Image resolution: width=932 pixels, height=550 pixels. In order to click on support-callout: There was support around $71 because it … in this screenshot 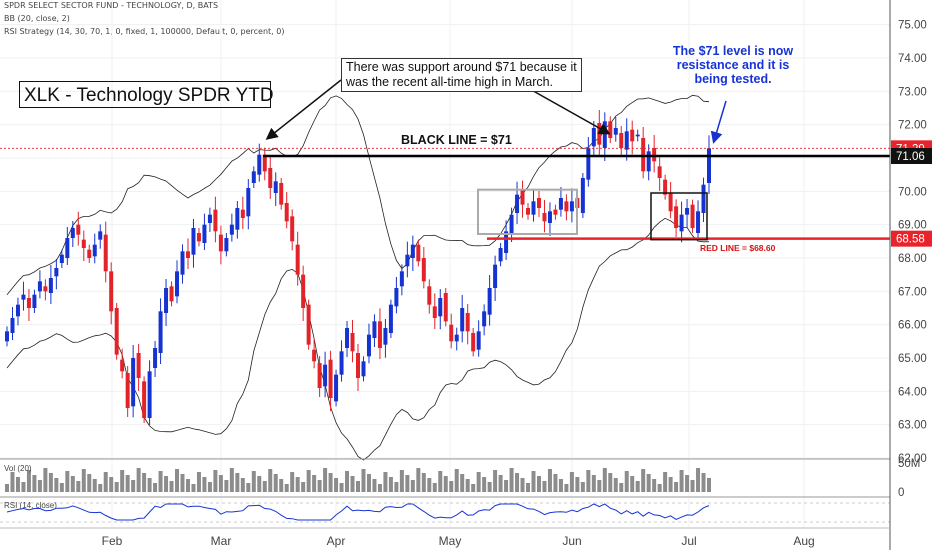, I will do `click(461, 75)`.